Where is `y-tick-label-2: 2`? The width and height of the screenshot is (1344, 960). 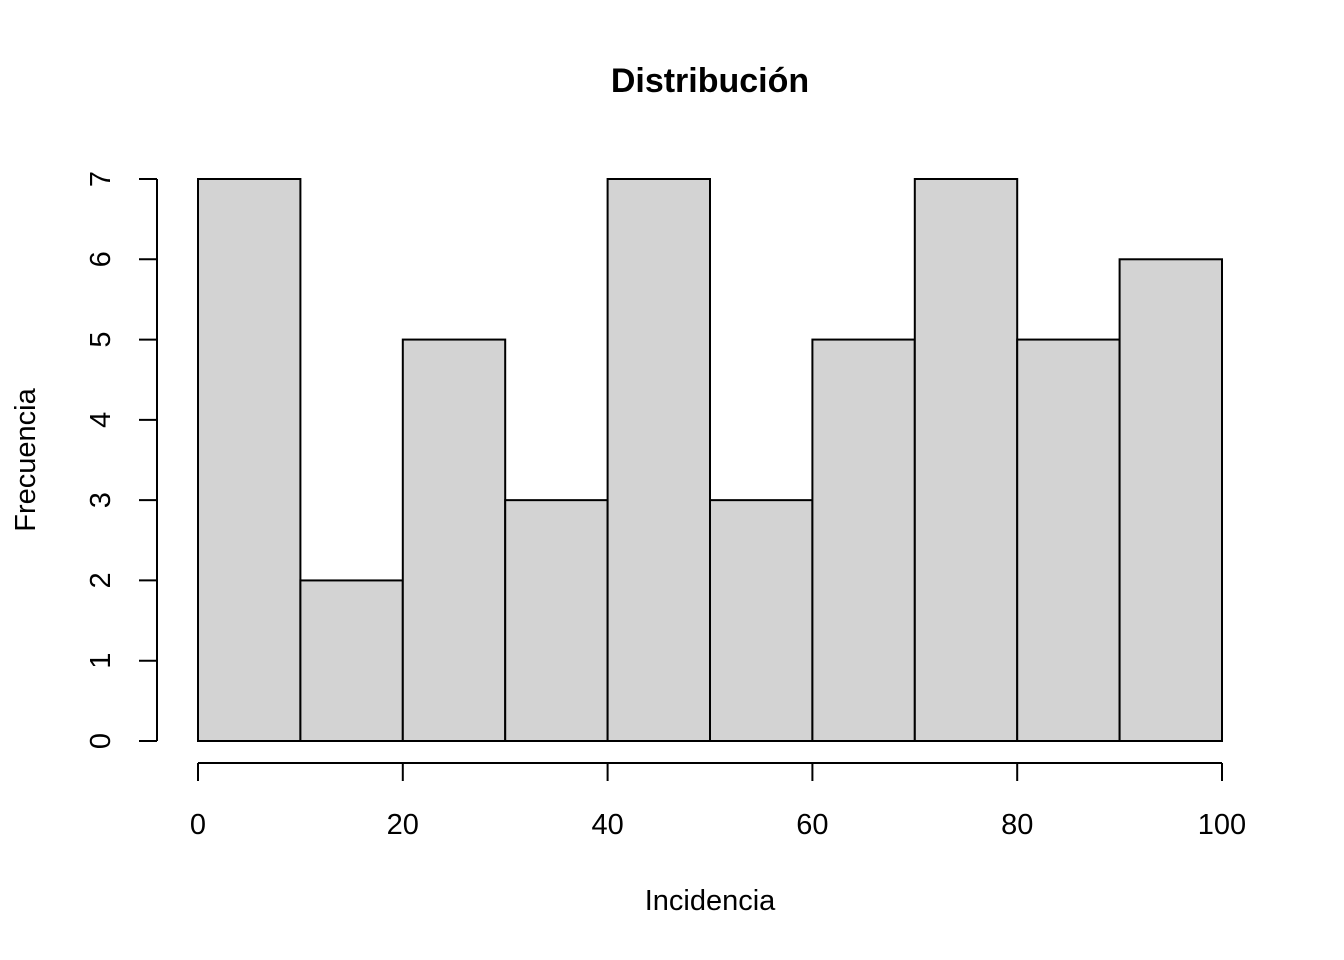
y-tick-label-2: 2 is located at coordinates (101, 580).